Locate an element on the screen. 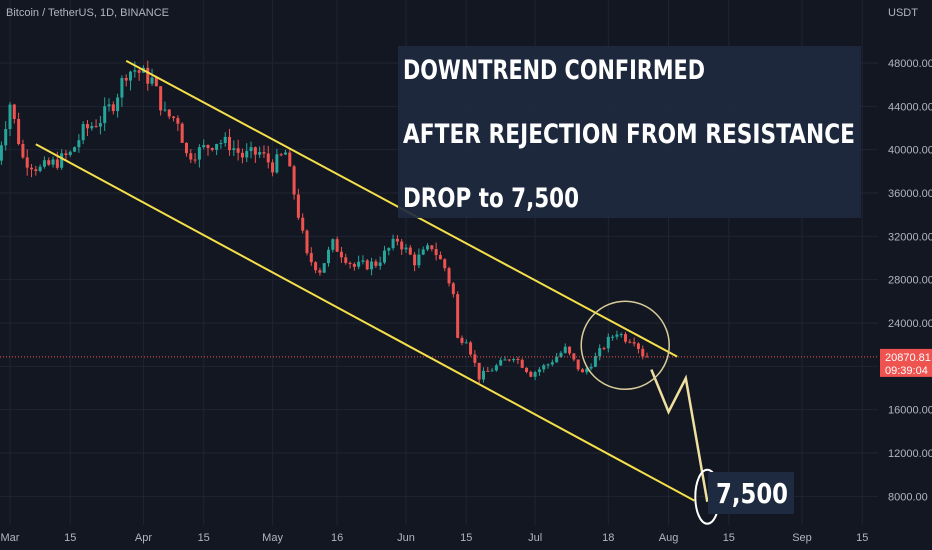 Image resolution: width=932 pixels, height=550 pixels. rejection-circle is located at coordinates (625, 345).